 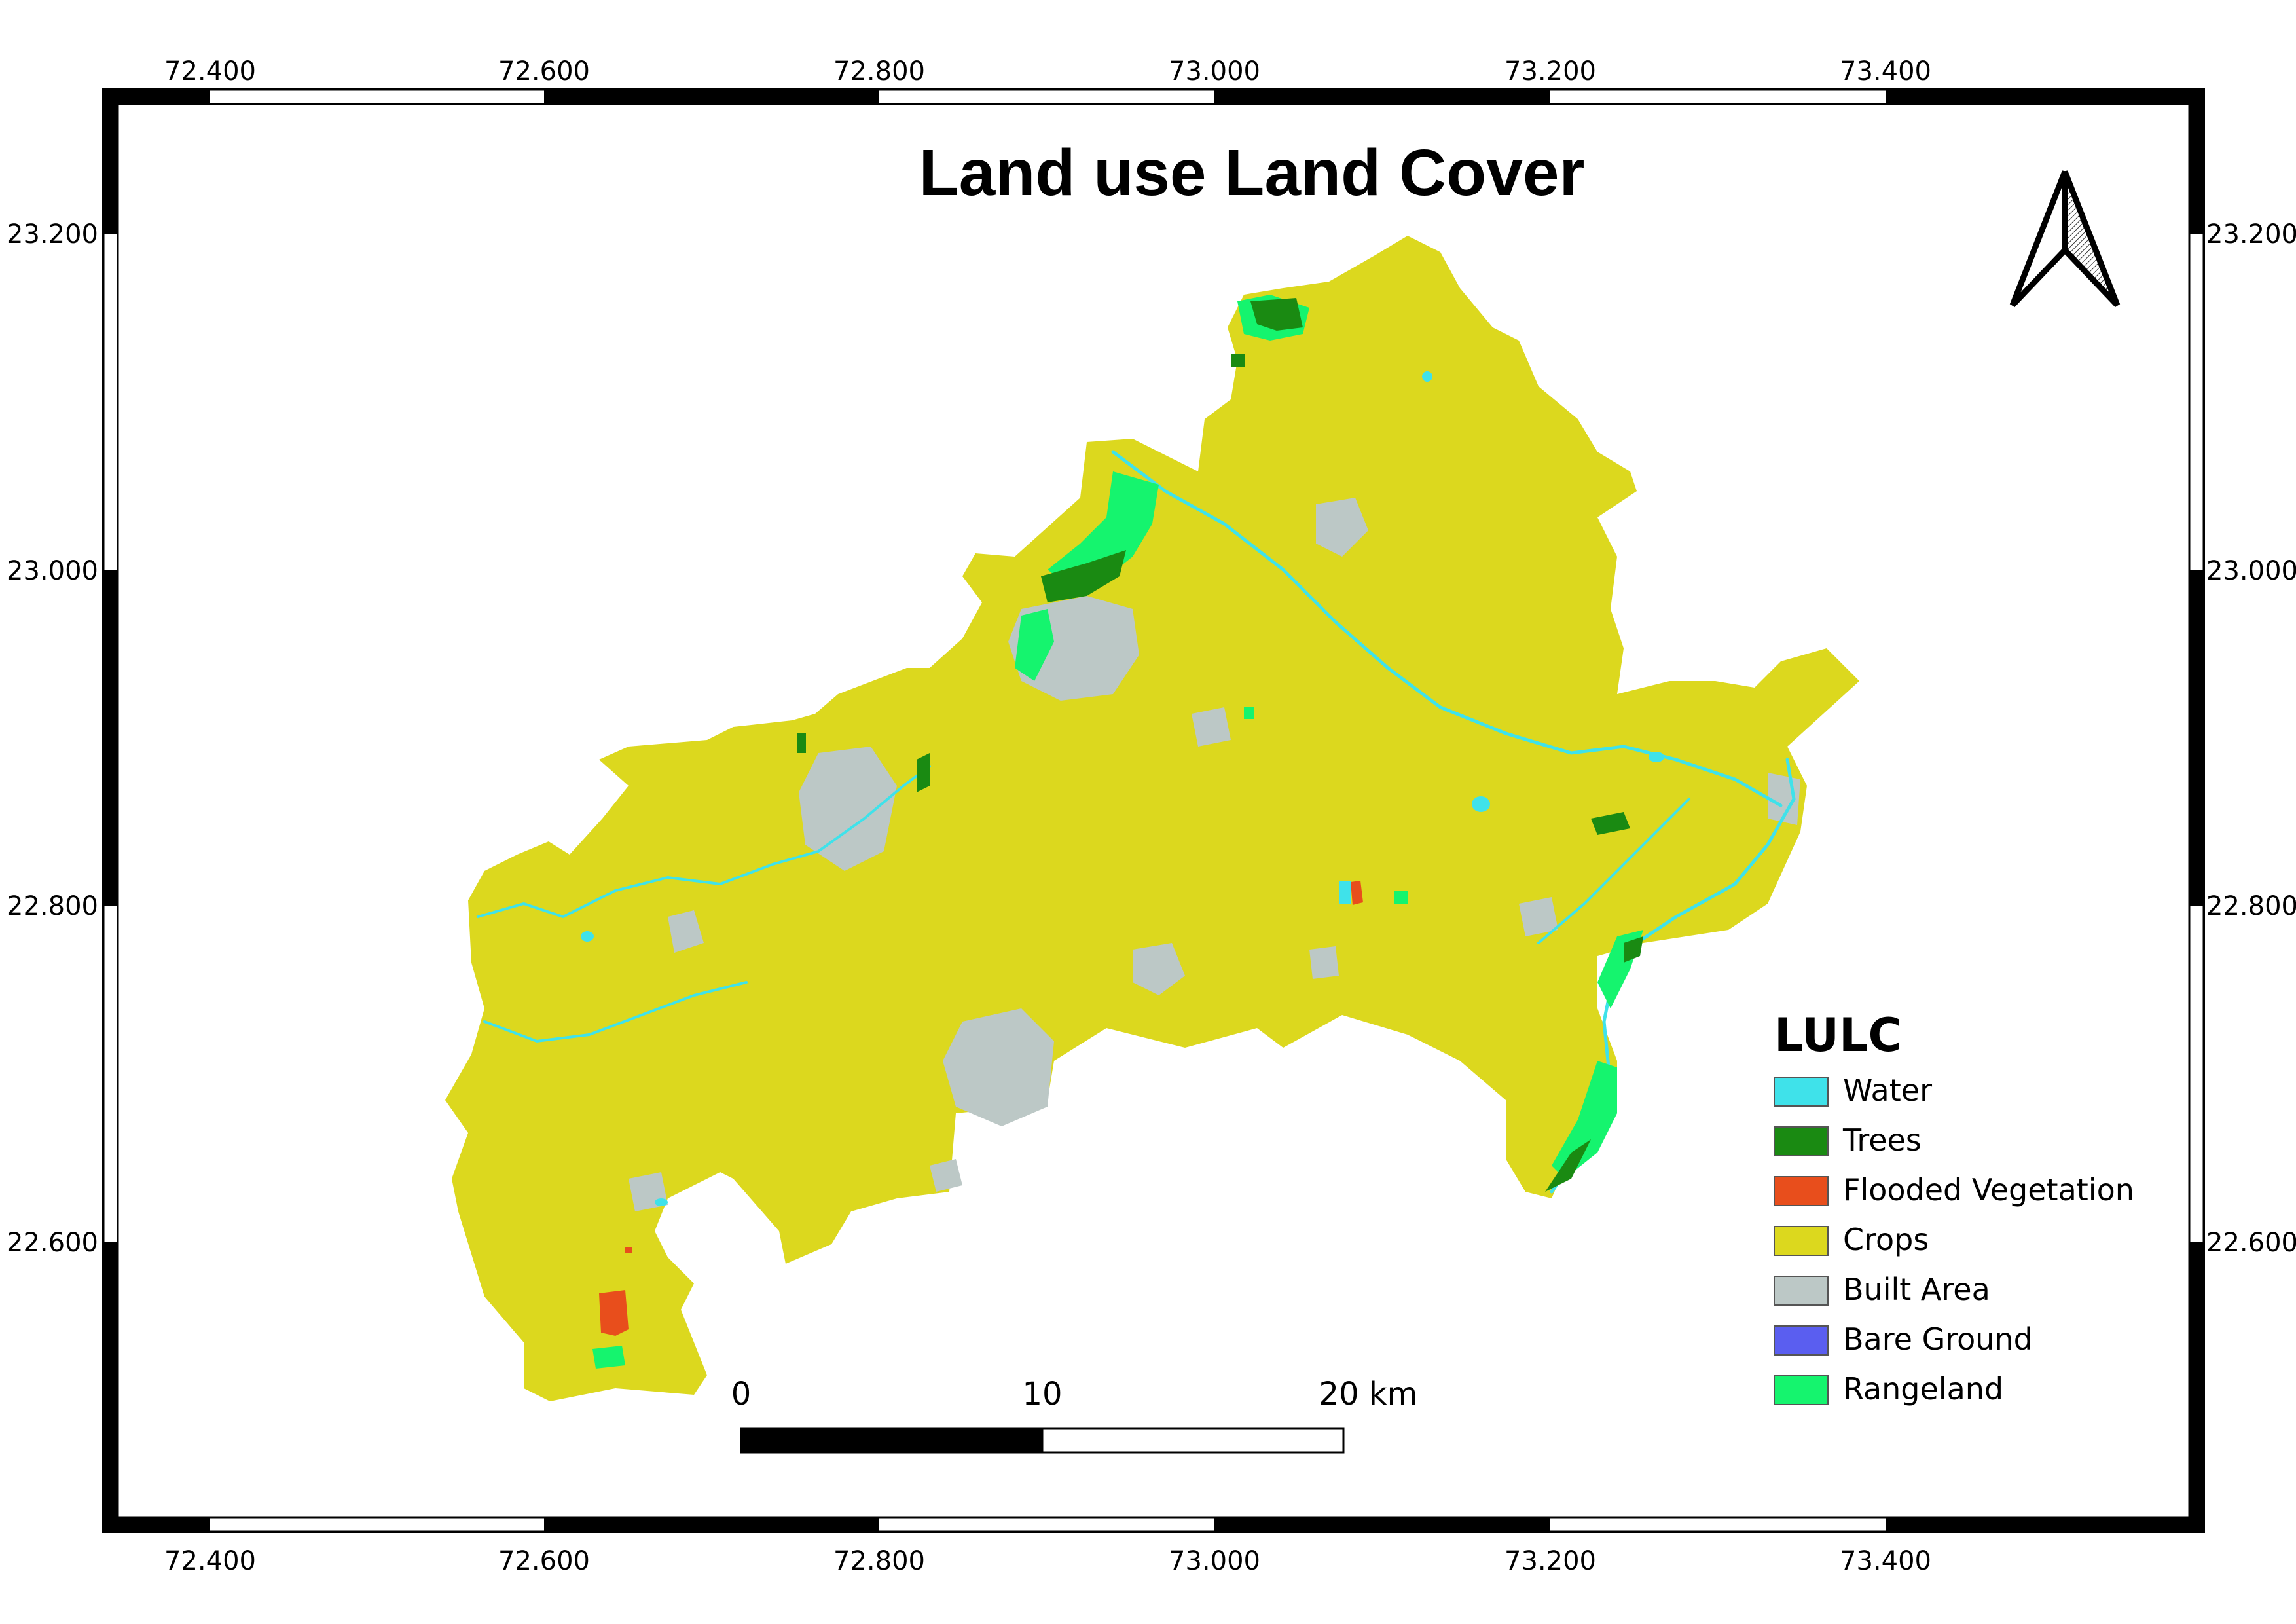 I want to click on legend-title: LULC, so click(x=1838, y=1035).